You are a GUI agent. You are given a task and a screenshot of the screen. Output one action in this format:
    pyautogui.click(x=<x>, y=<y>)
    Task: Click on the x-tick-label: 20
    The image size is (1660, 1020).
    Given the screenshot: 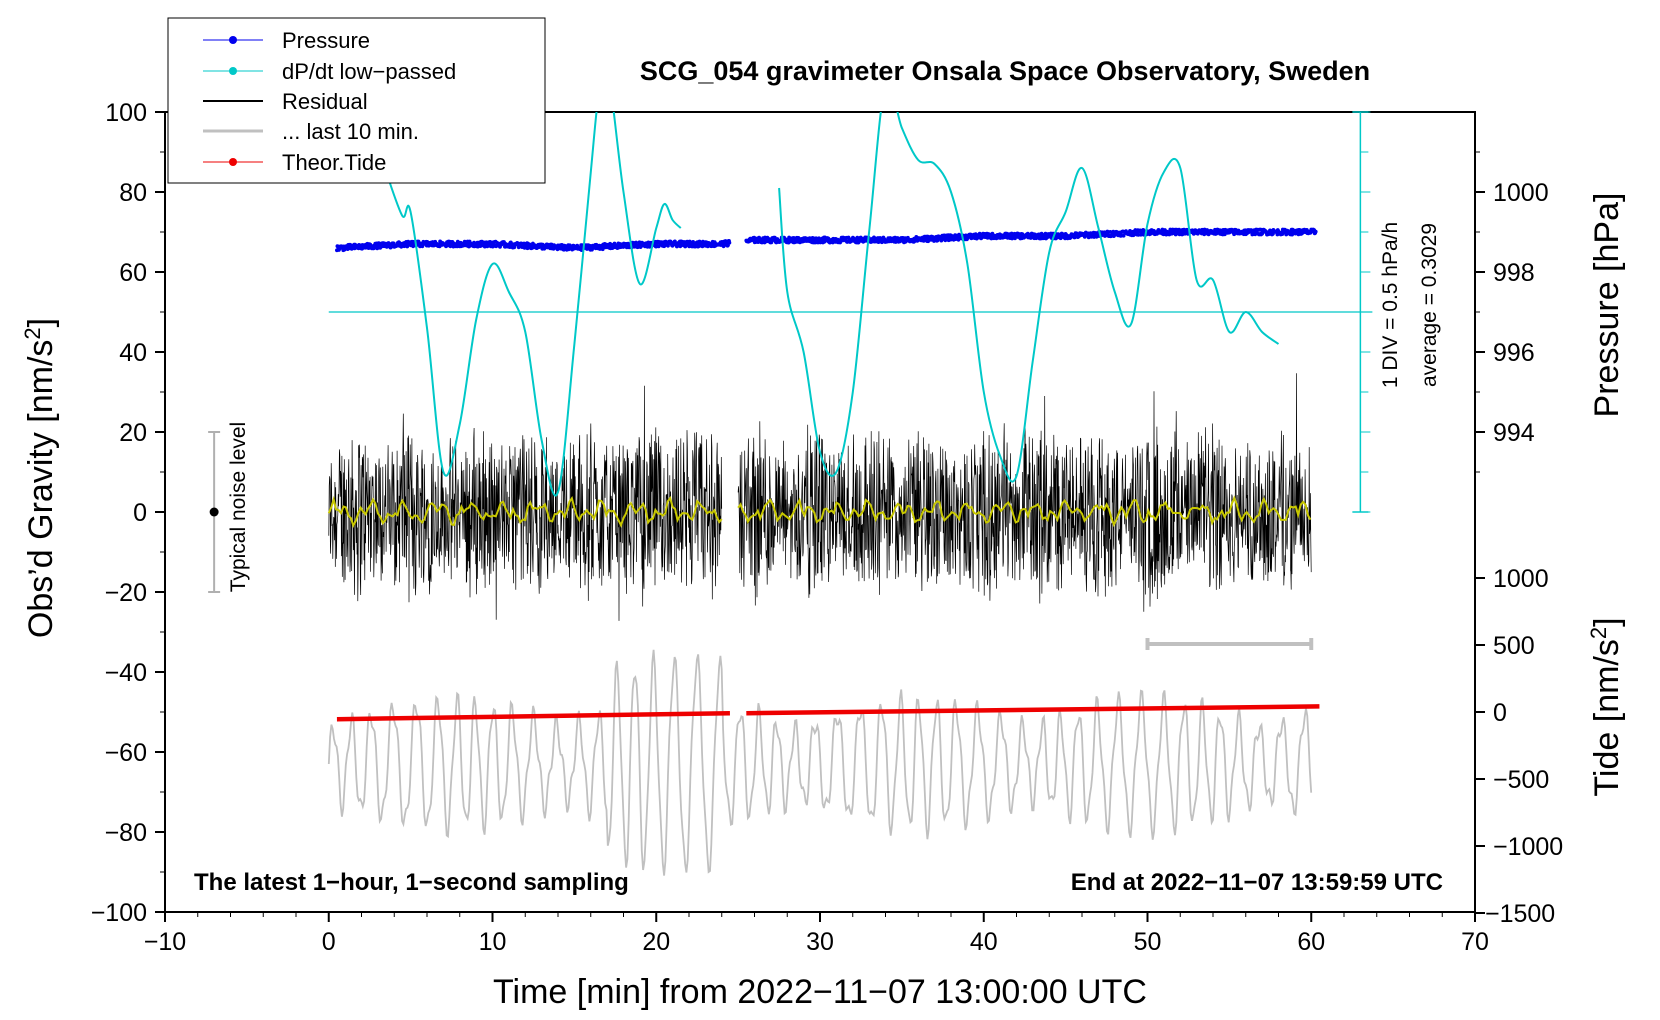 What is the action you would take?
    pyautogui.click(x=656, y=942)
    